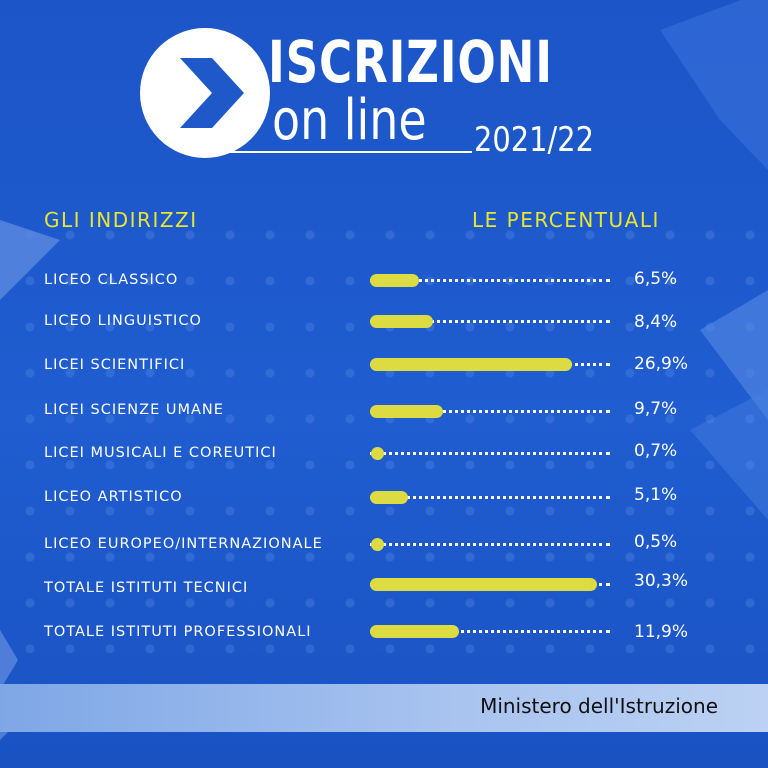 The image size is (768, 768). Describe the element at coordinates (656, 495) in the screenshot. I see `value-label: 5,1%` at that location.